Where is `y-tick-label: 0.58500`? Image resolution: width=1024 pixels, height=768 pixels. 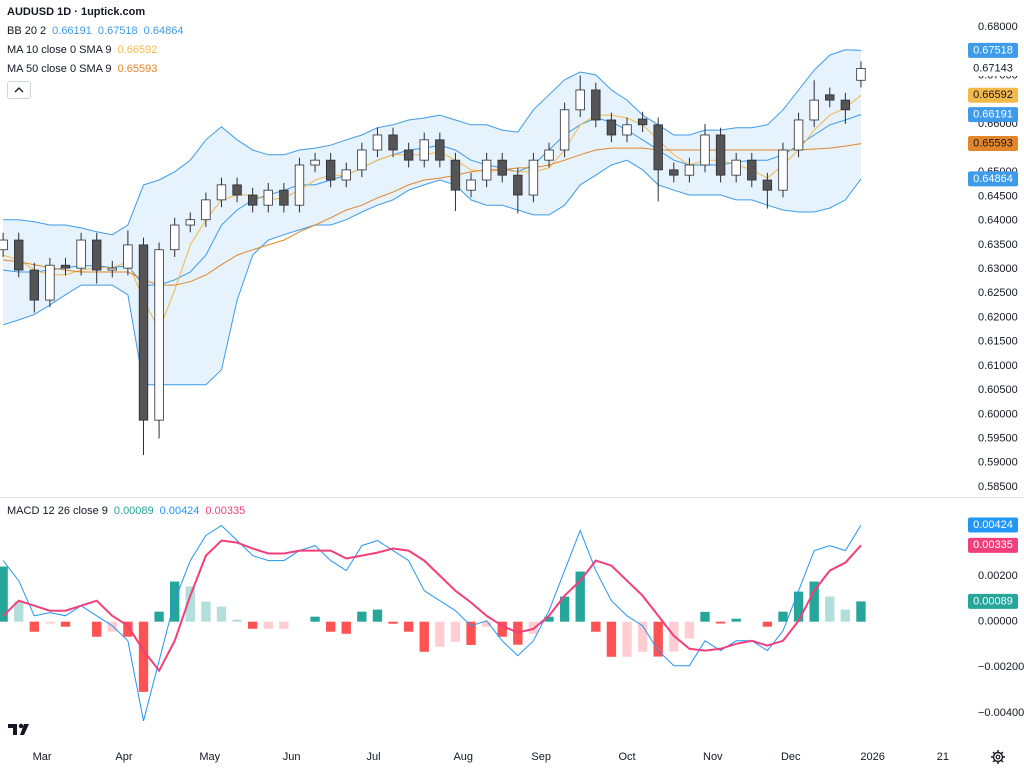 y-tick-label: 0.58500 is located at coordinates (998, 487).